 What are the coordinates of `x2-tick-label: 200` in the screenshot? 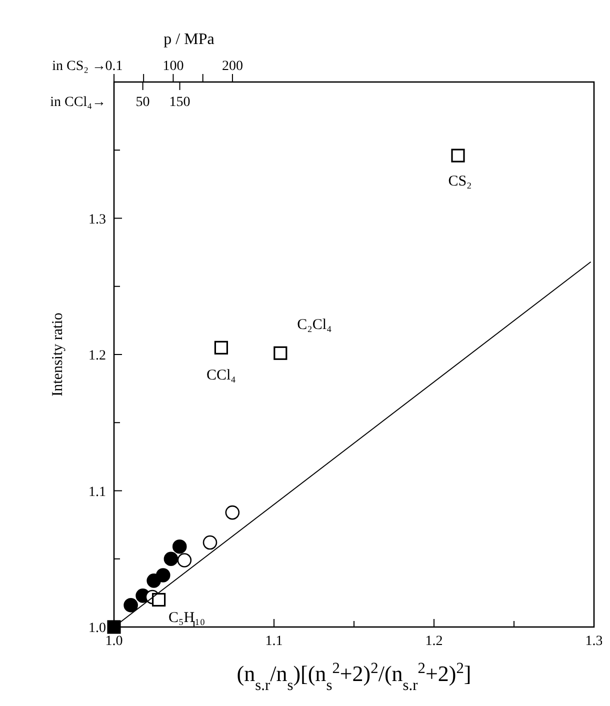 It's located at (232, 66).